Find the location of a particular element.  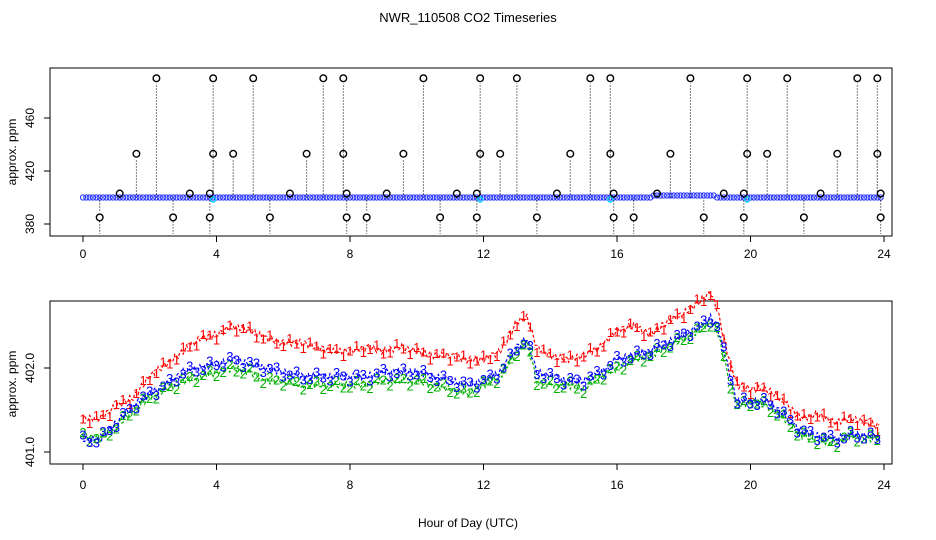

bottom-x-tick-label: 8 is located at coordinates (350, 485).